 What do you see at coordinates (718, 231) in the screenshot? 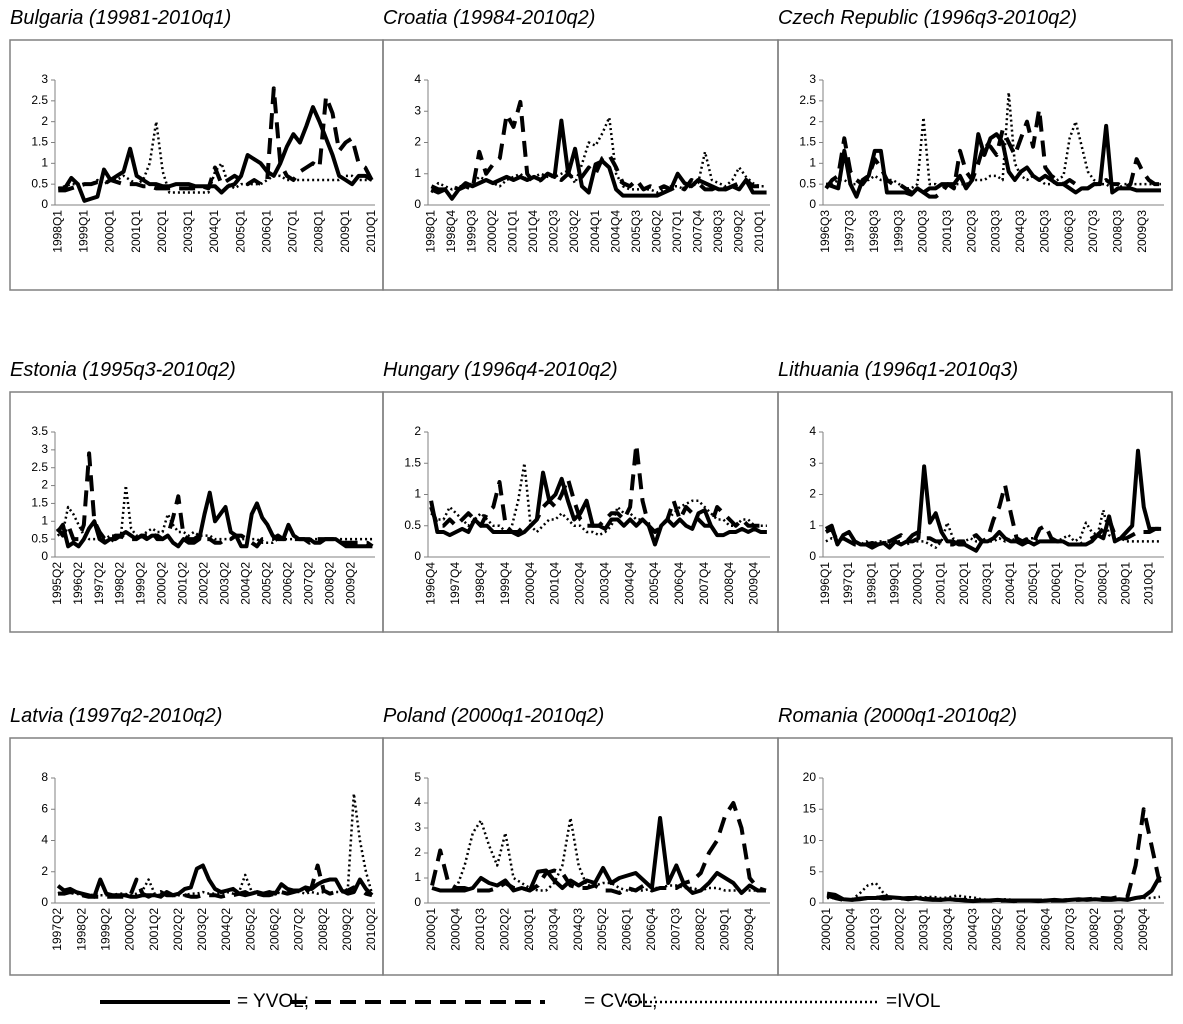
I see `x-tick-label: 2008Q3` at bounding box center [718, 231].